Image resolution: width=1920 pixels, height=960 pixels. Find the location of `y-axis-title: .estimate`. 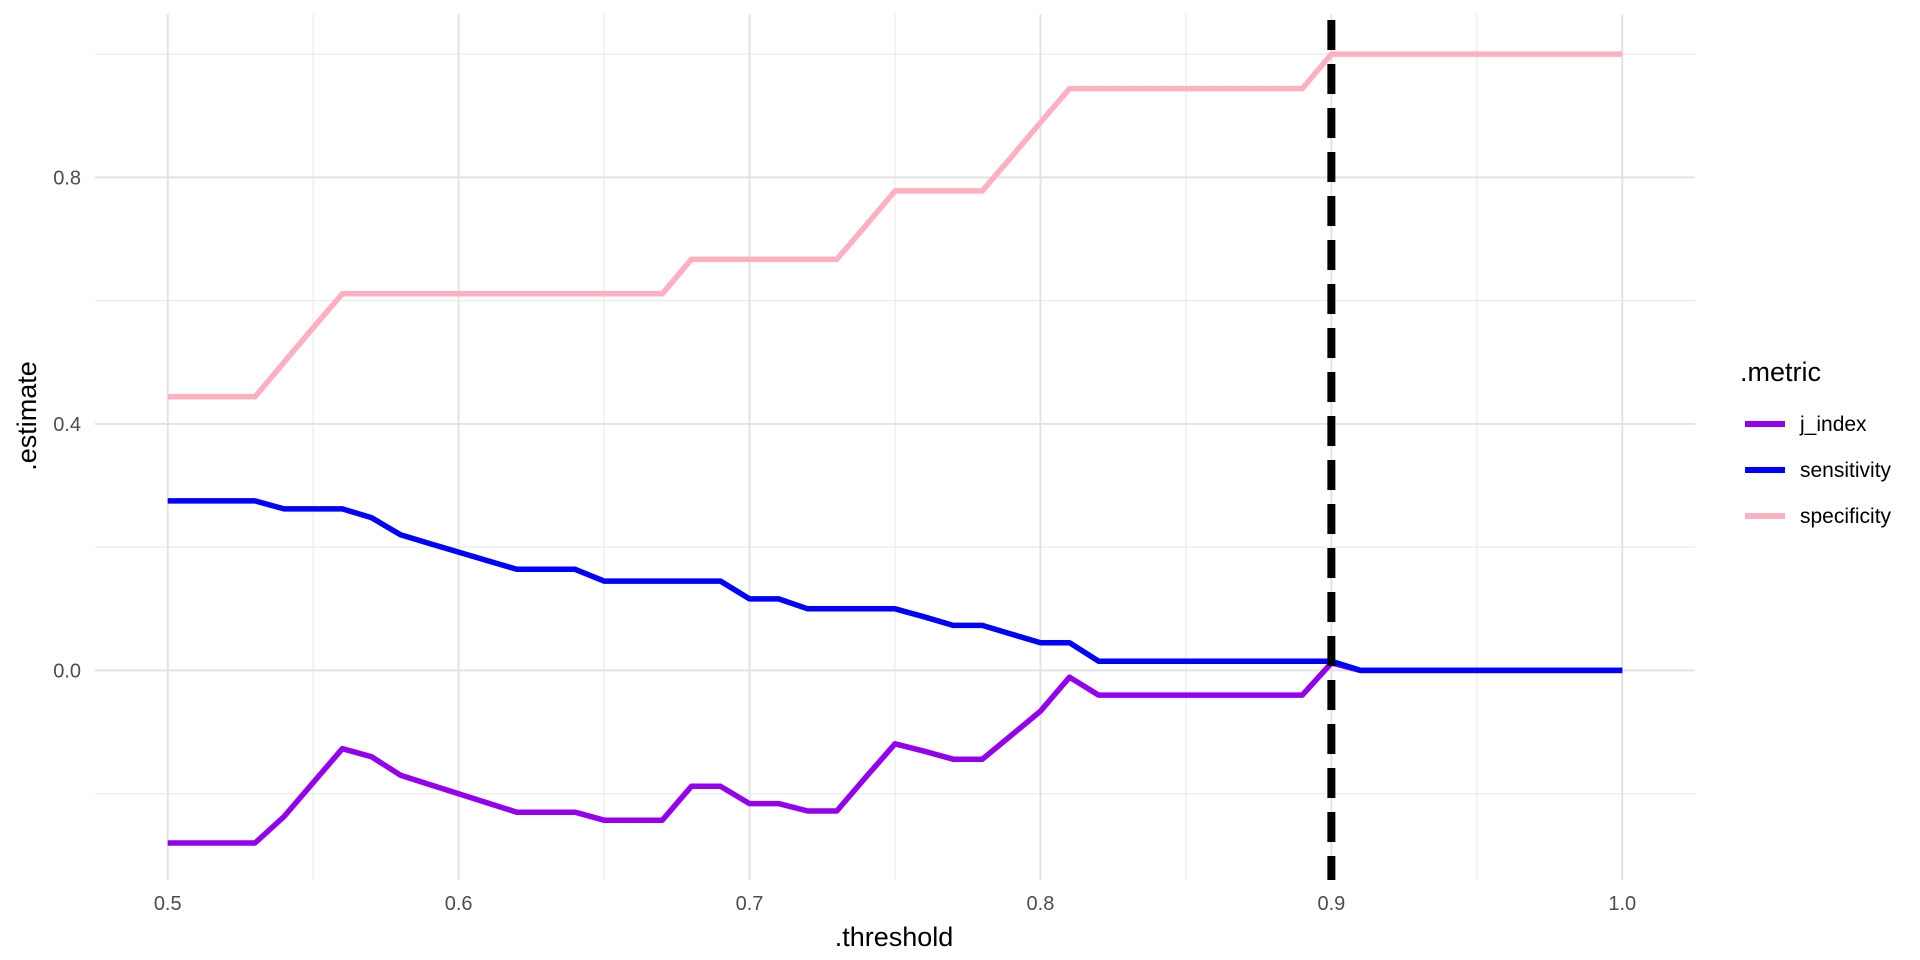

y-axis-title: .estimate is located at coordinates (27, 416).